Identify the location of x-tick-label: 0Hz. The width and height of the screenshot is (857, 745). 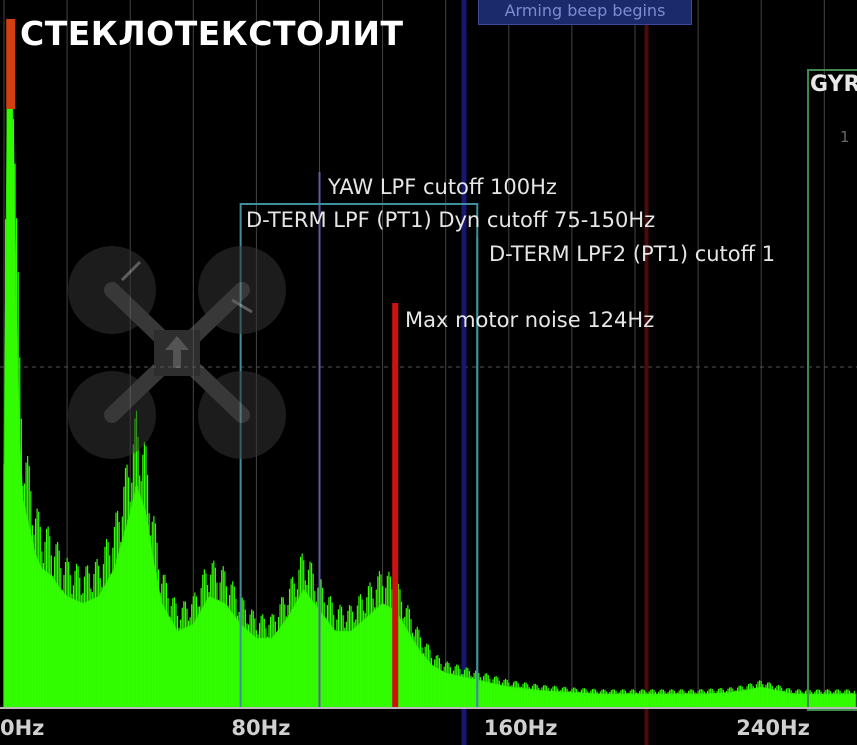
(22, 728).